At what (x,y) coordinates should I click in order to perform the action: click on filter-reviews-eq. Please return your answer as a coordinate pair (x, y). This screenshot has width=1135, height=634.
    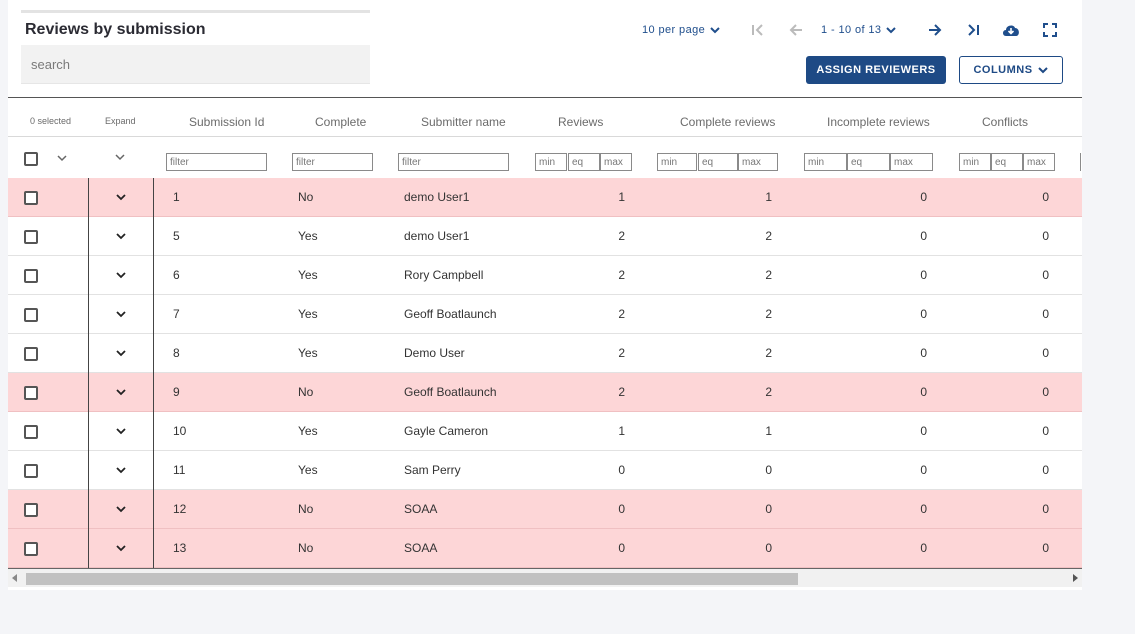
    Looking at the image, I should click on (584, 162).